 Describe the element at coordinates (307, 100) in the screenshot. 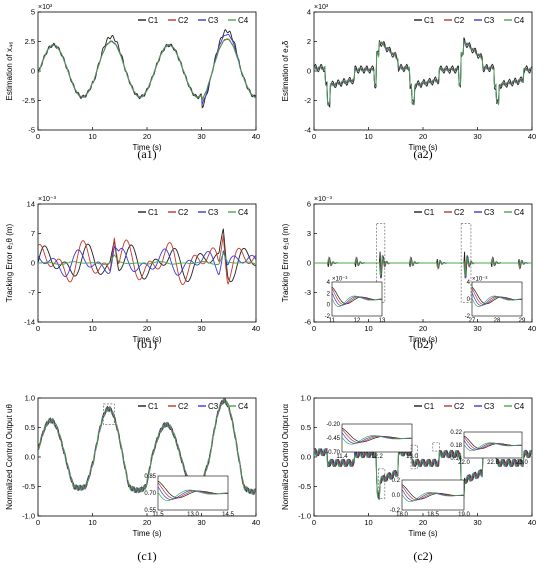

I see `y-tick-label: -2` at that location.